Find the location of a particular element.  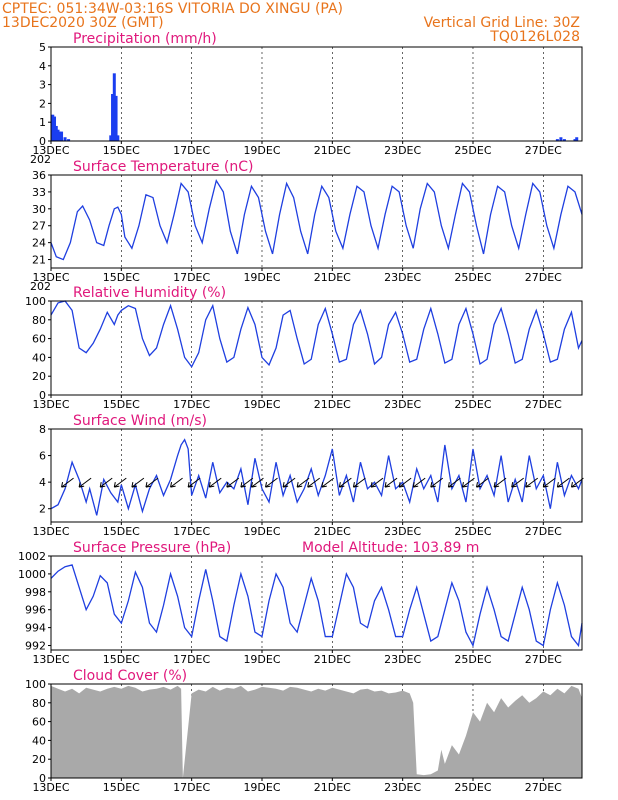

pressure-frame is located at coordinates (316, 603).